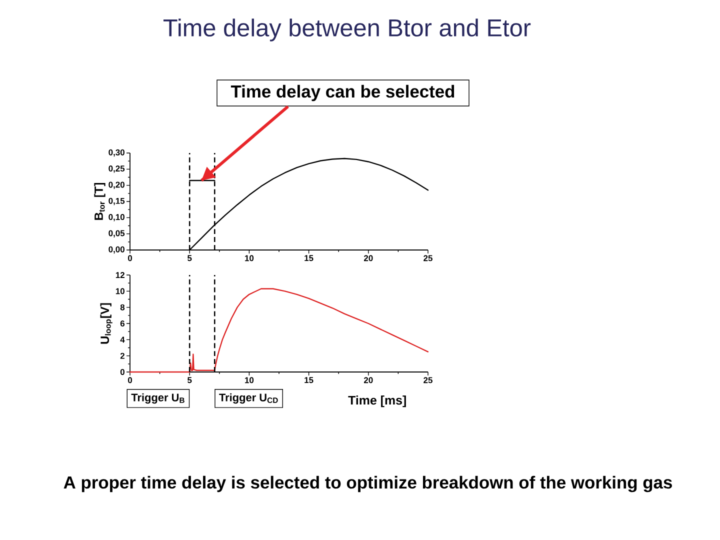  Describe the element at coordinates (116, 153) in the screenshot. I see `y-tick-label: 0,30` at that location.